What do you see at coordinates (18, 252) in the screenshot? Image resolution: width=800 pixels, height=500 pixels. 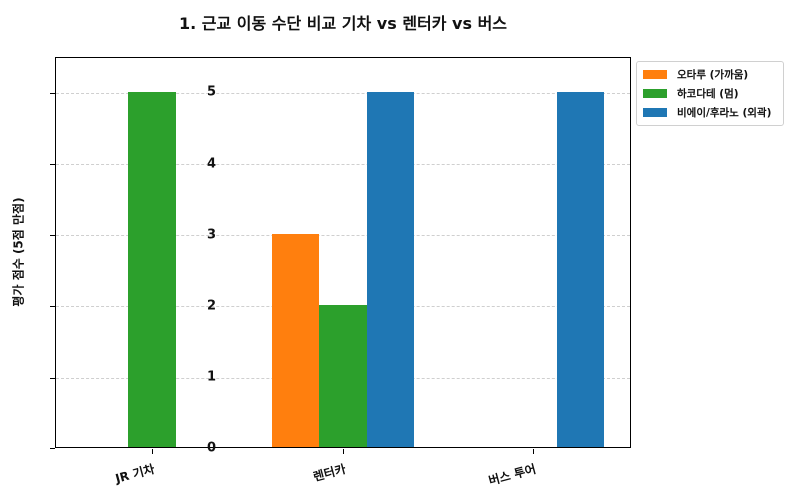 I see `y-axis-title: 평가 점수 (5점 만점)` at bounding box center [18, 252].